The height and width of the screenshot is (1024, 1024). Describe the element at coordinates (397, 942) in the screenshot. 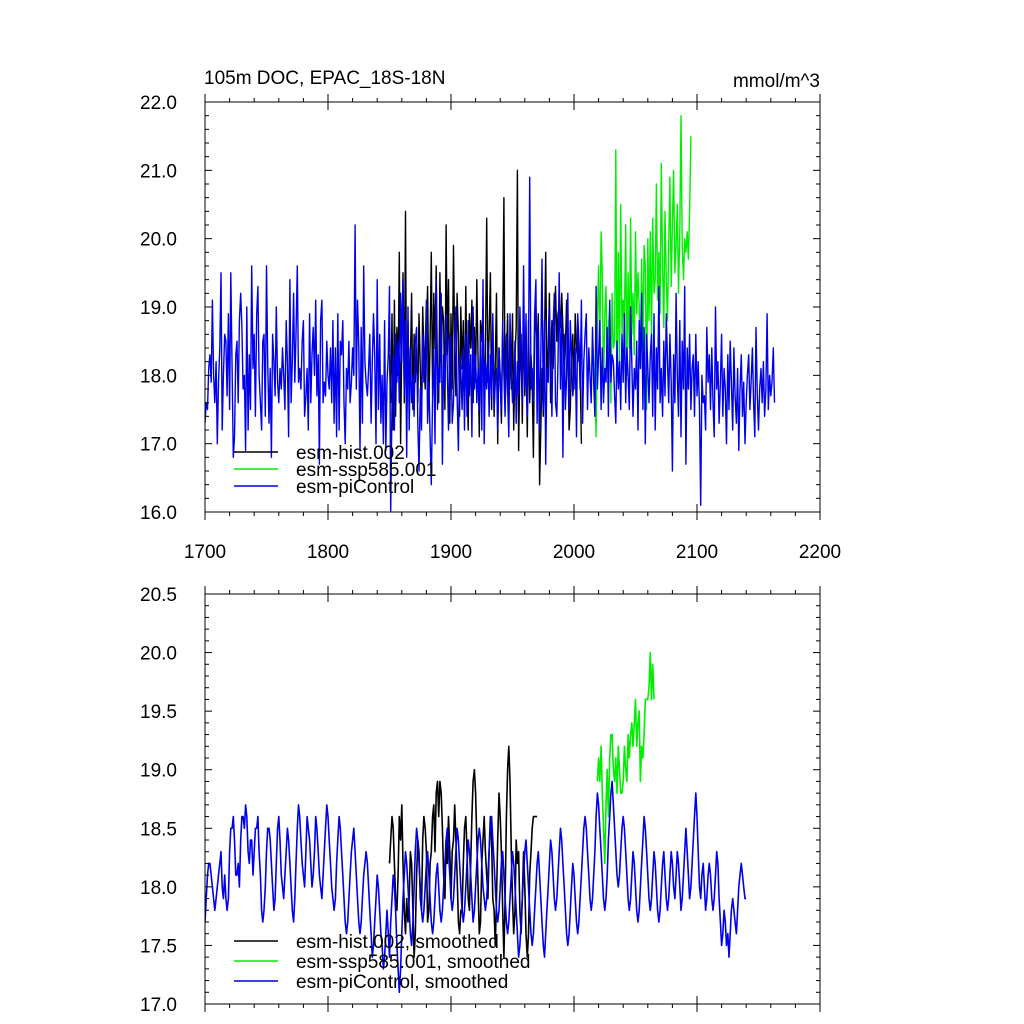

I see `legend-label-esm-hist-002-smoothed: esm-hist.002, smoothed` at that location.